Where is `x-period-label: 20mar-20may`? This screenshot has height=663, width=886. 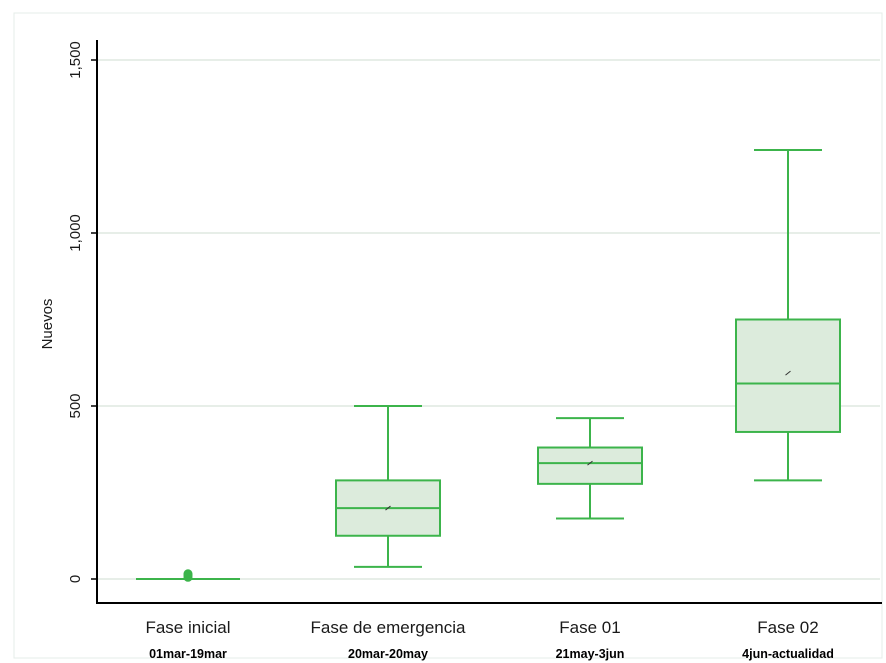 x-period-label: 20mar-20may is located at coordinates (388, 654).